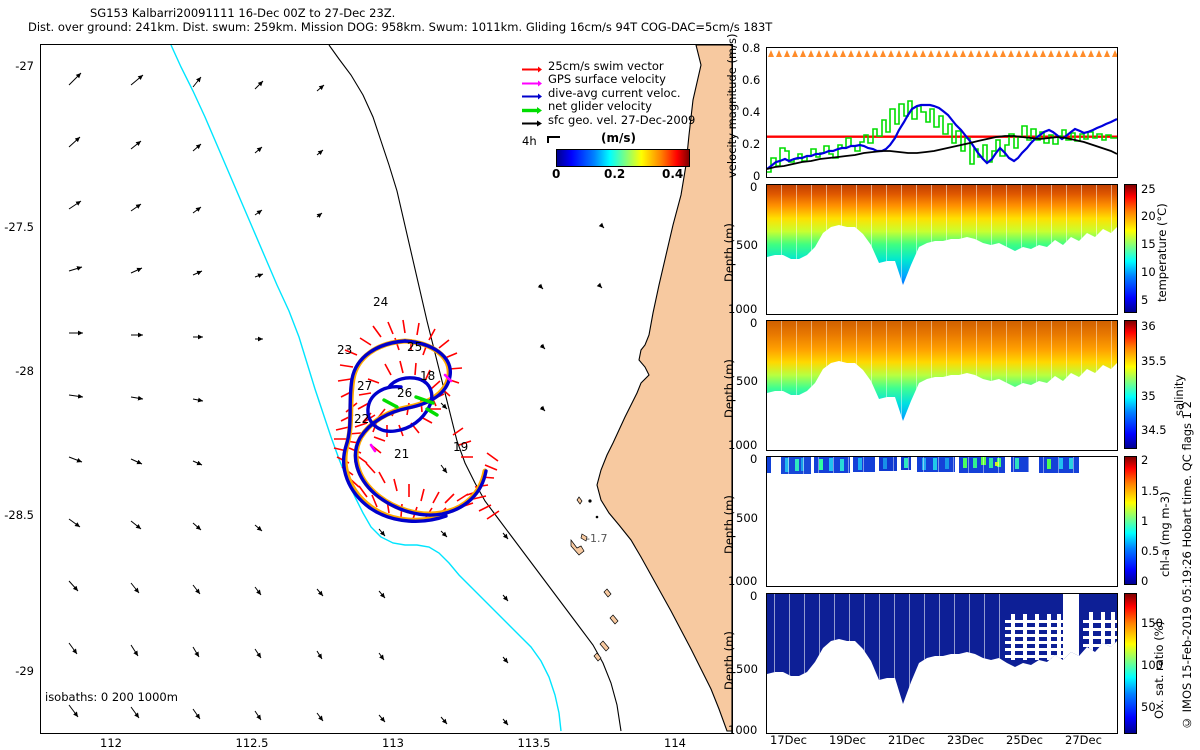 This screenshot has height=750, width=1200. Describe the element at coordinates (622, 119) in the screenshot. I see `legend-label-sfc-geo-velocity: sfc geo. vel. 27-Dec-2009` at that location.